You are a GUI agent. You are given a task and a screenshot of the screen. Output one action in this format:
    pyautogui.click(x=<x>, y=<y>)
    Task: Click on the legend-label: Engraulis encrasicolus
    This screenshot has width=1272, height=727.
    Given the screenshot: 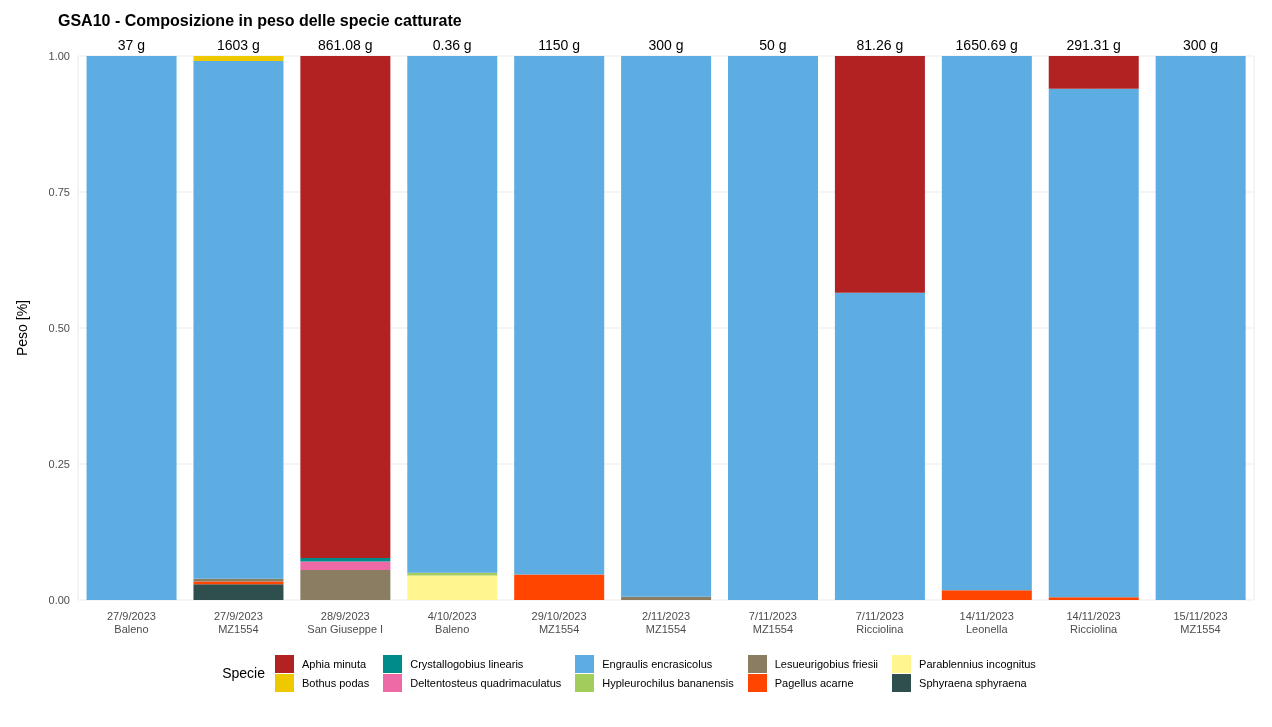 What is the action you would take?
    pyautogui.click(x=657, y=663)
    